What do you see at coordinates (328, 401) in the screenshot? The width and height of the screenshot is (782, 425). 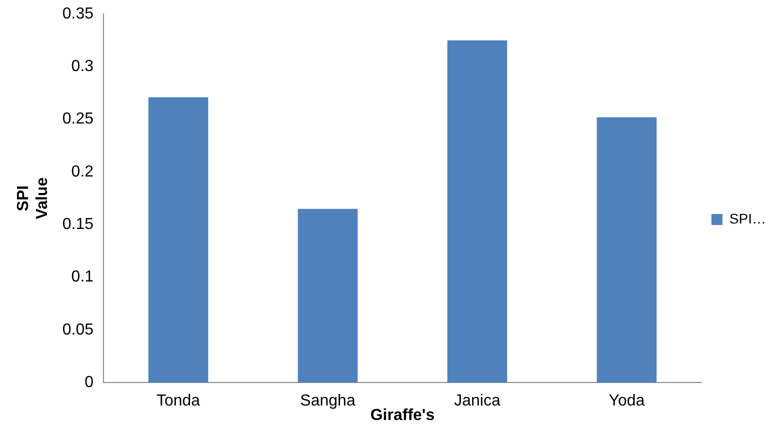 I see `x-tick-label: Sangha` at bounding box center [328, 401].